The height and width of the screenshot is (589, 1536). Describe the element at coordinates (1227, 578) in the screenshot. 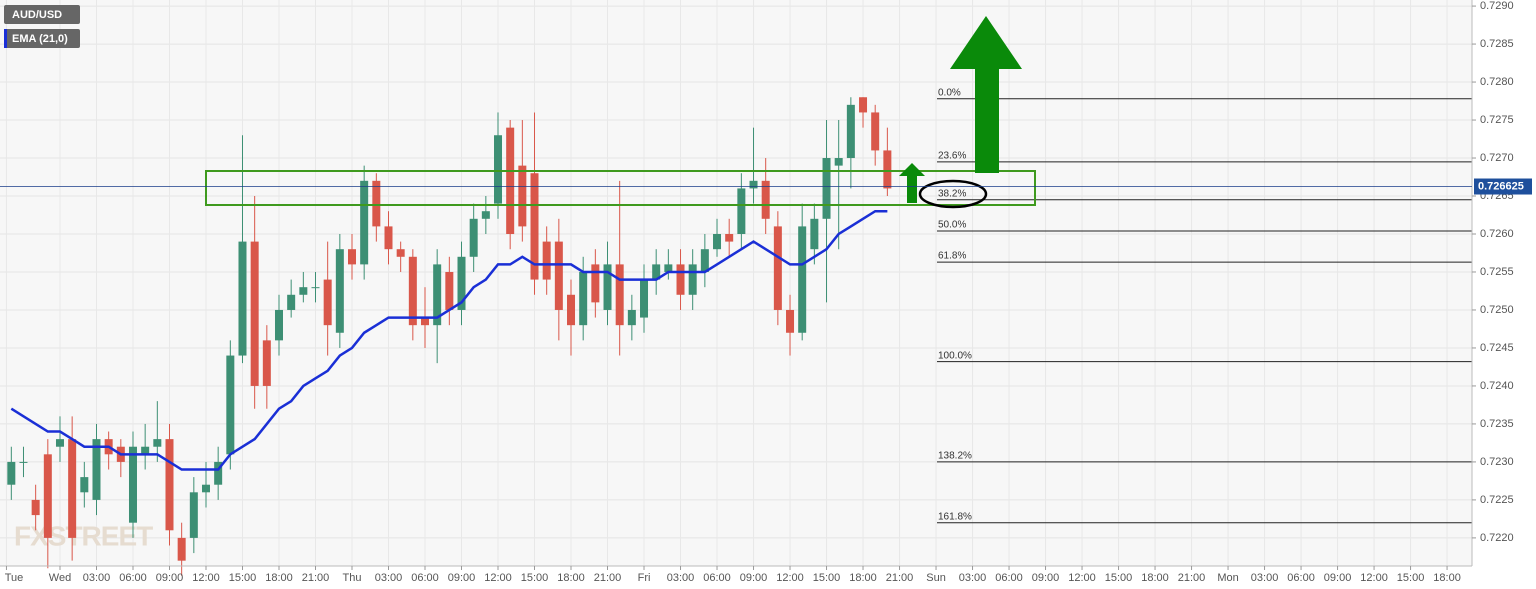

I see `x-tick-label: Mon` at that location.